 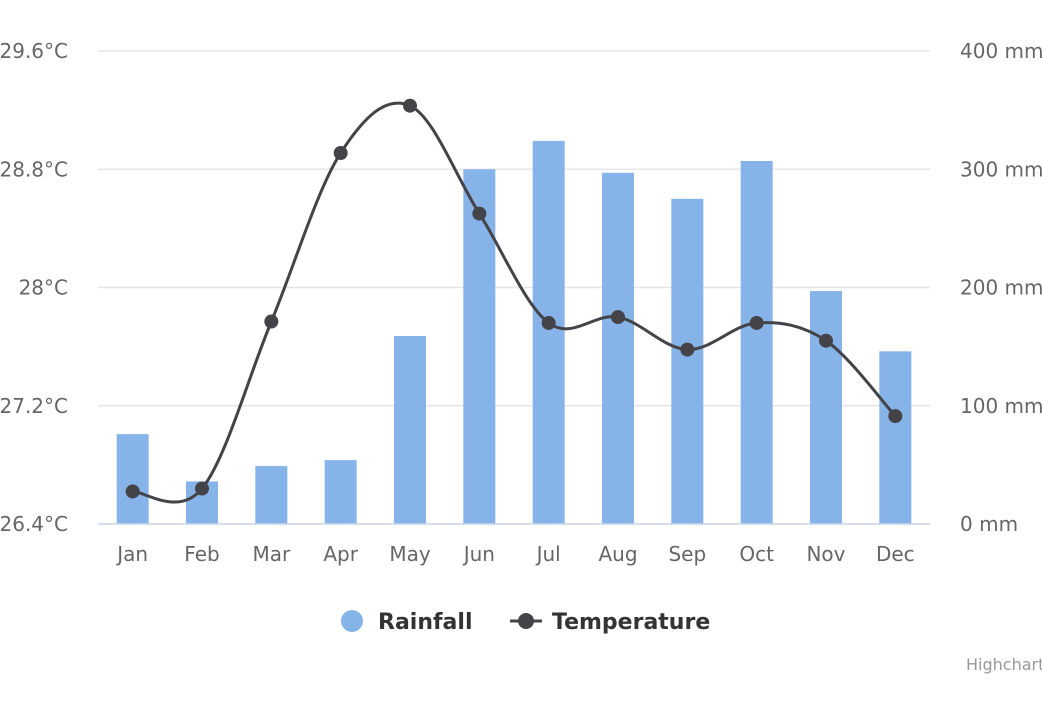 I want to click on legend-item-temperature: Temperature, so click(x=610, y=622).